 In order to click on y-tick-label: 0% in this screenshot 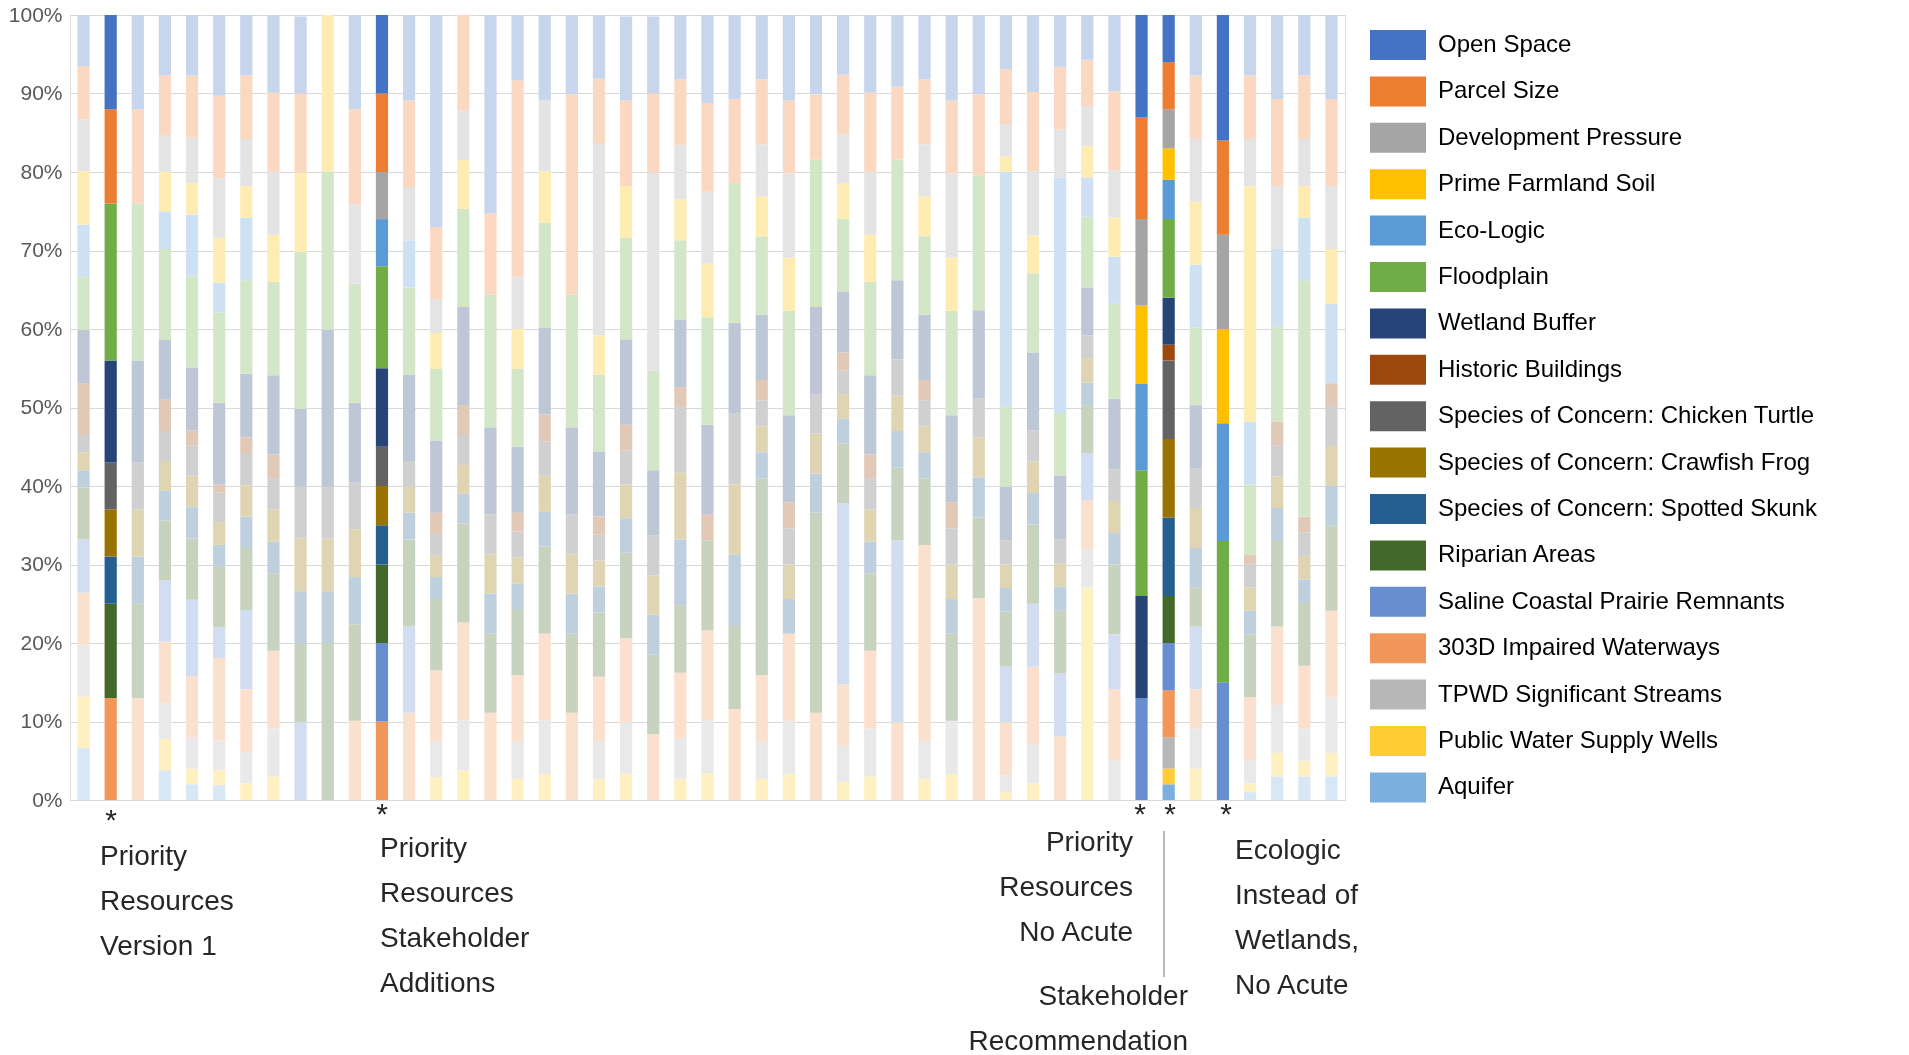, I will do `click(47, 799)`.